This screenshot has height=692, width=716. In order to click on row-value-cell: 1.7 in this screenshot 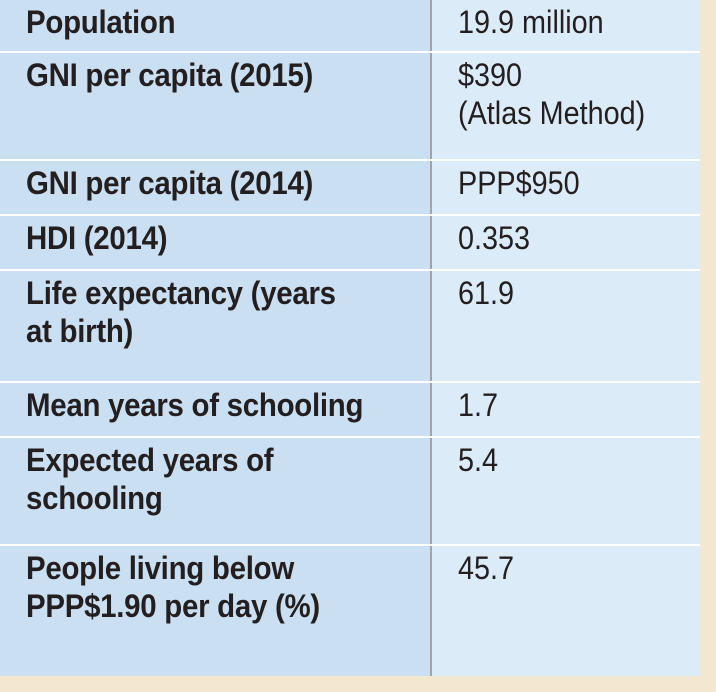, I will do `click(566, 409)`.